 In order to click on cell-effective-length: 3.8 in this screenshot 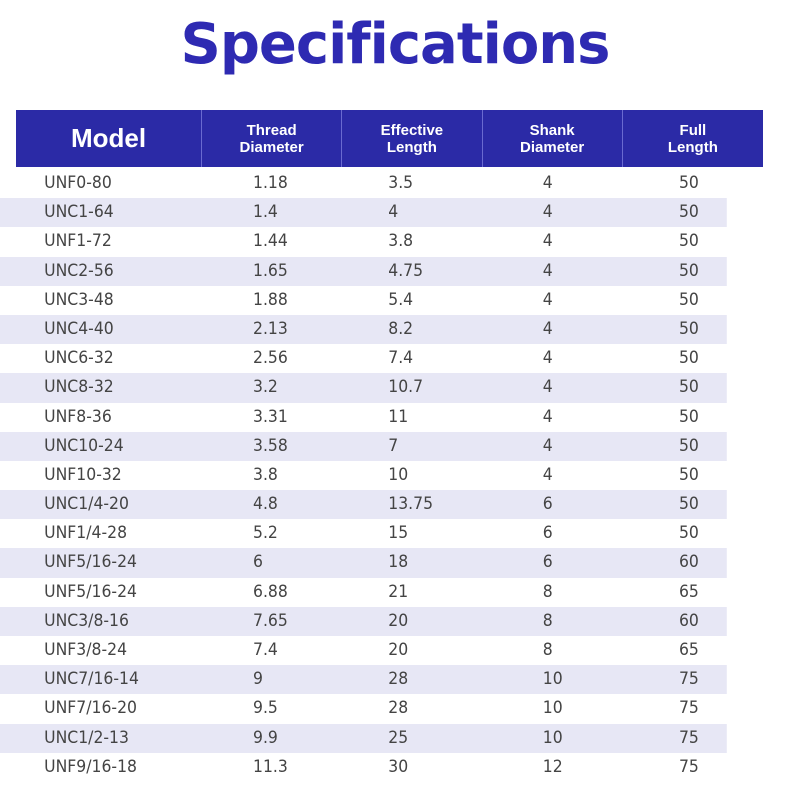, I will do `click(401, 241)`.